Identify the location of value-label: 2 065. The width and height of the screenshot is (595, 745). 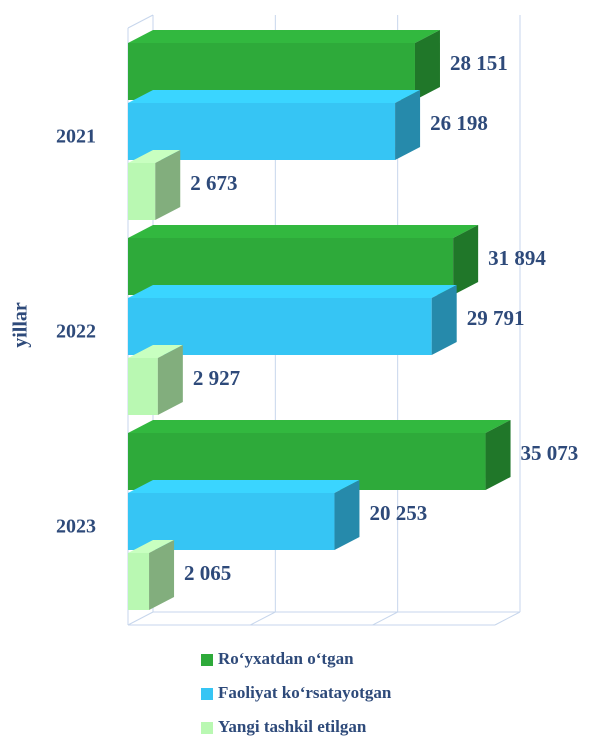
(207, 573).